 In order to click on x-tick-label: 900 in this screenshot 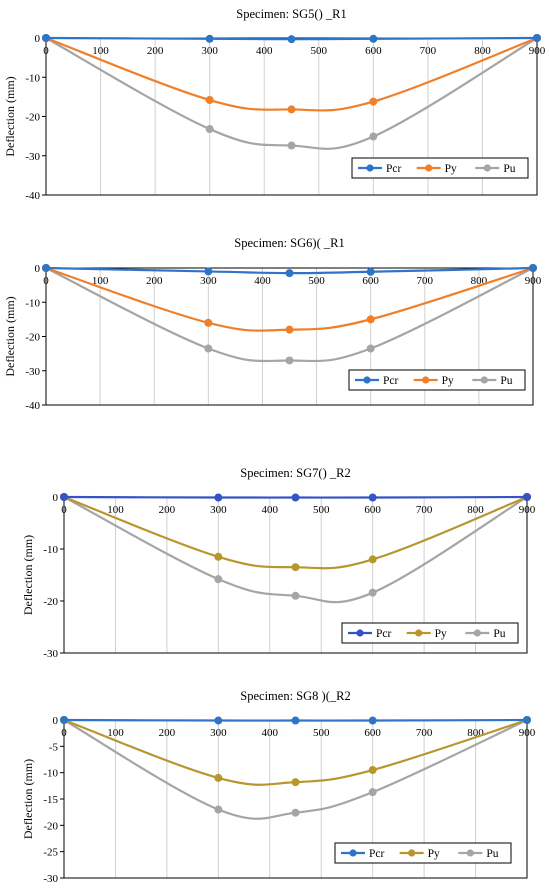, I will do `click(533, 281)`.